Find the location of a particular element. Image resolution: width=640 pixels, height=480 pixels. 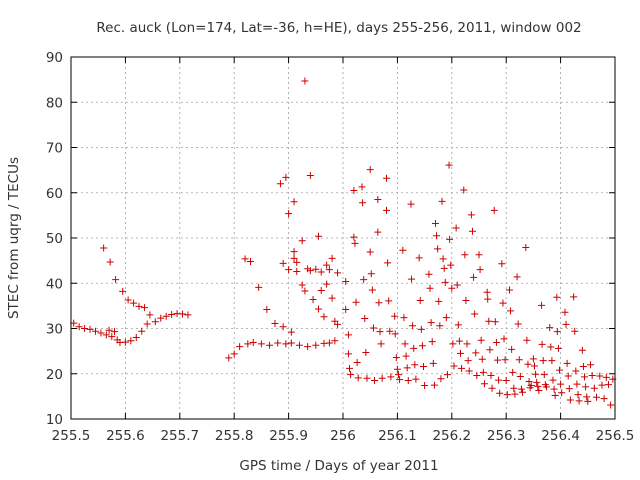

y-tick-label: 90 is located at coordinates (54, 58).